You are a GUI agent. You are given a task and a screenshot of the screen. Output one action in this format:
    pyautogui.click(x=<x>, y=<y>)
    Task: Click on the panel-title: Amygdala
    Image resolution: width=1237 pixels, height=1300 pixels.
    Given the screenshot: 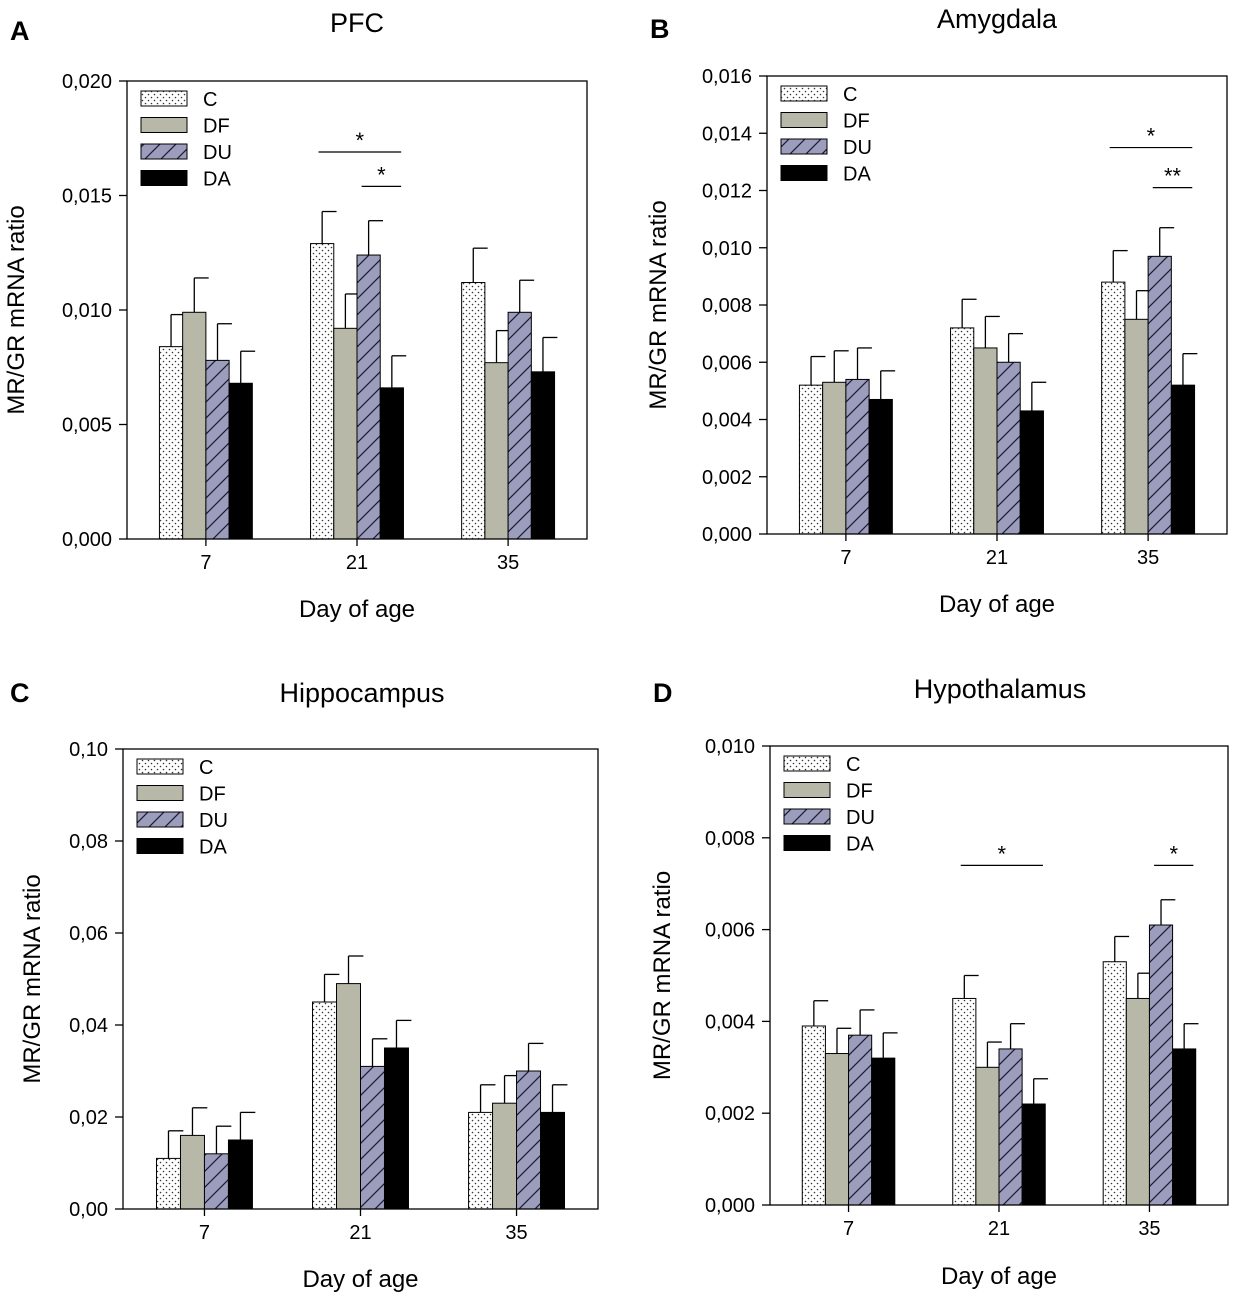 What is the action you would take?
    pyautogui.click(x=997, y=19)
    